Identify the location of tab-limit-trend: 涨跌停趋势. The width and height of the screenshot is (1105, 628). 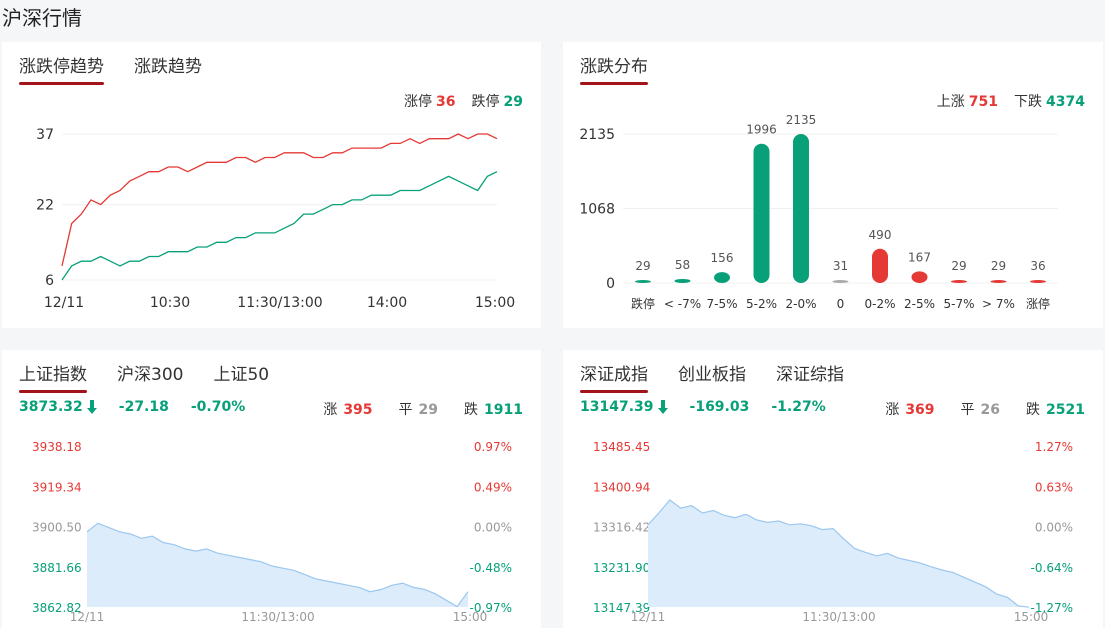
(61, 68).